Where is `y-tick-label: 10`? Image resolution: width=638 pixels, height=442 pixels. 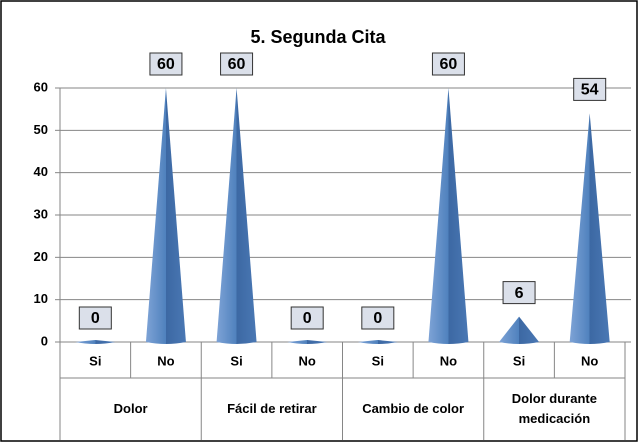
y-tick-label: 10 is located at coordinates (41, 298).